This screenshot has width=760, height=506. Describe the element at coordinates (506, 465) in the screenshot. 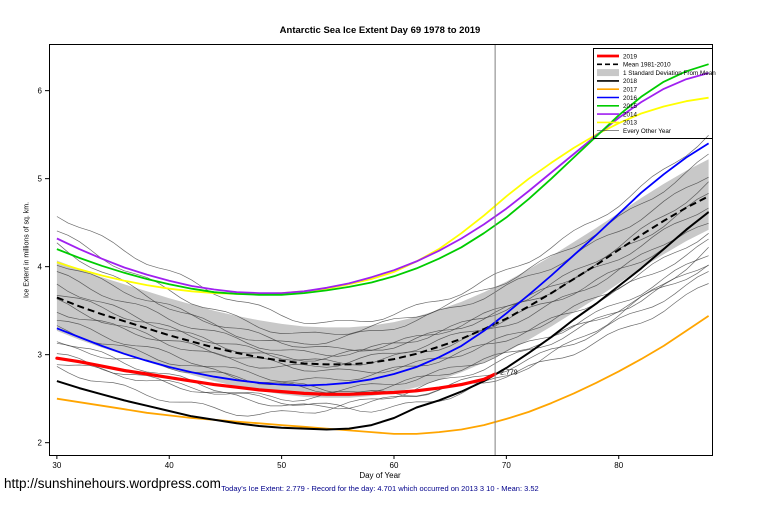

I see `x-tick-label: 70` at that location.